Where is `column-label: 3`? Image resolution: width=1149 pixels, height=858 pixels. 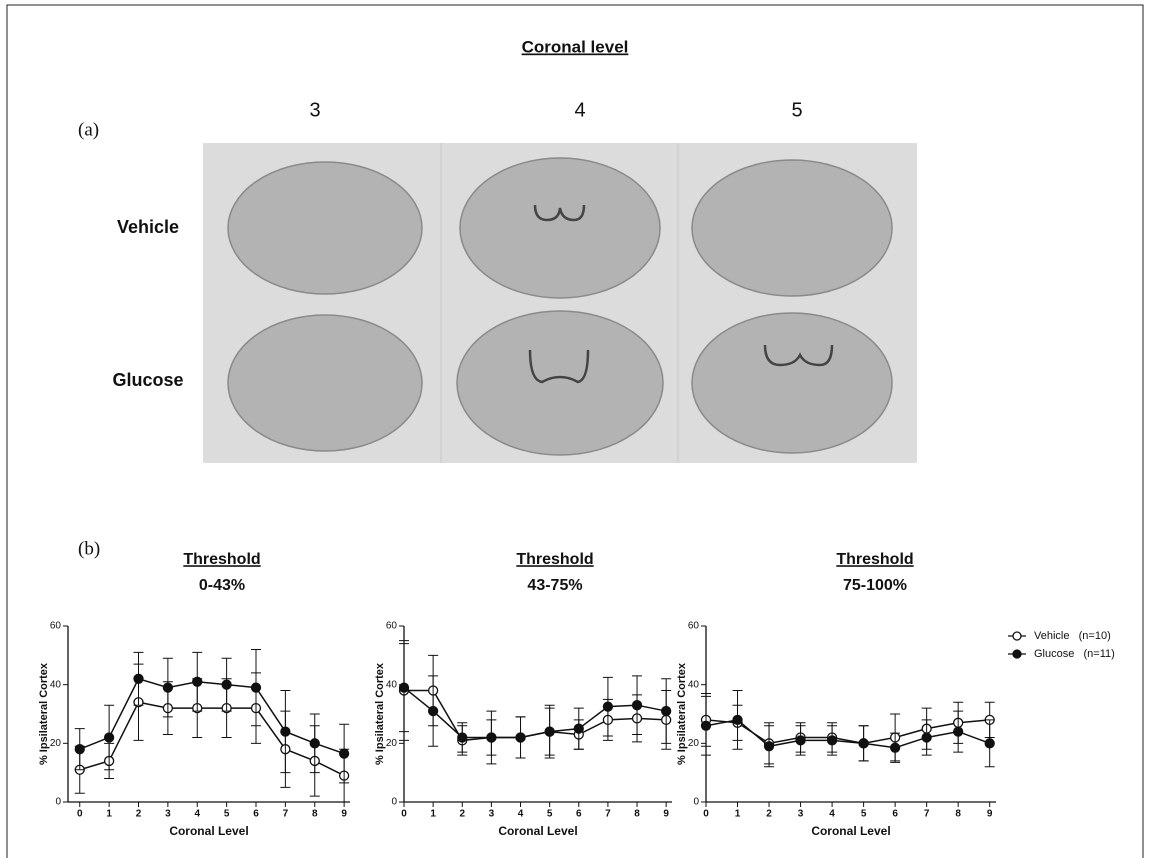
column-label: 3 is located at coordinates (314, 110).